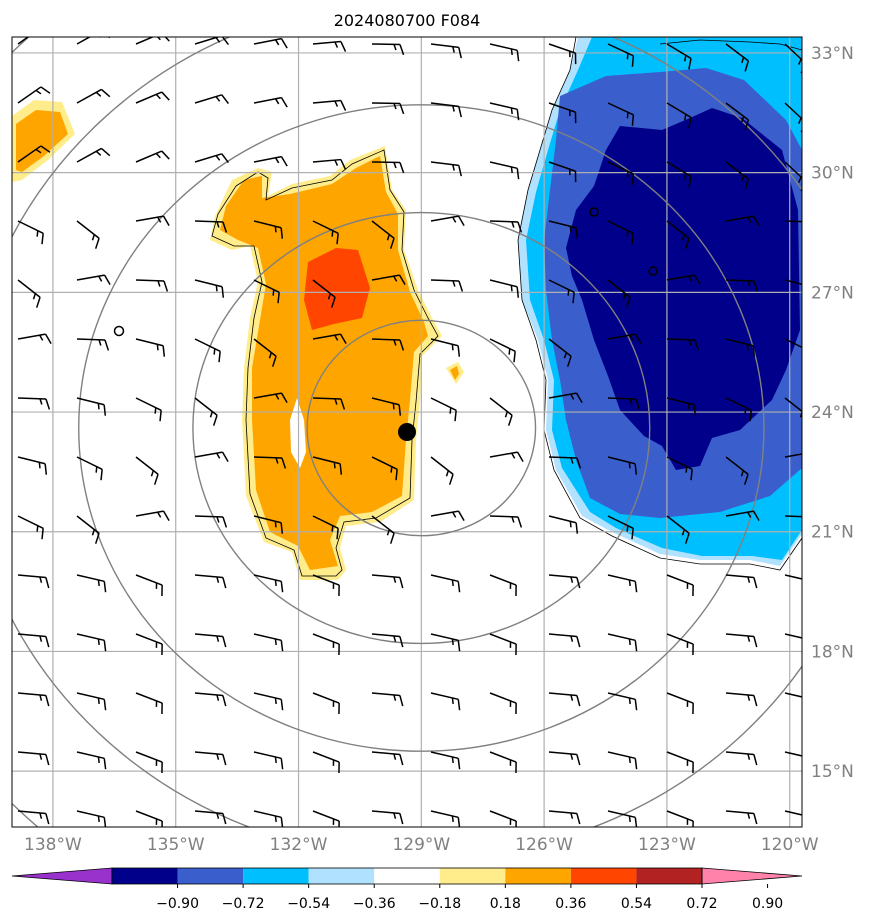 This screenshot has height=924, width=873. I want to click on contour-fill-dark-blue, so click(683, 289).